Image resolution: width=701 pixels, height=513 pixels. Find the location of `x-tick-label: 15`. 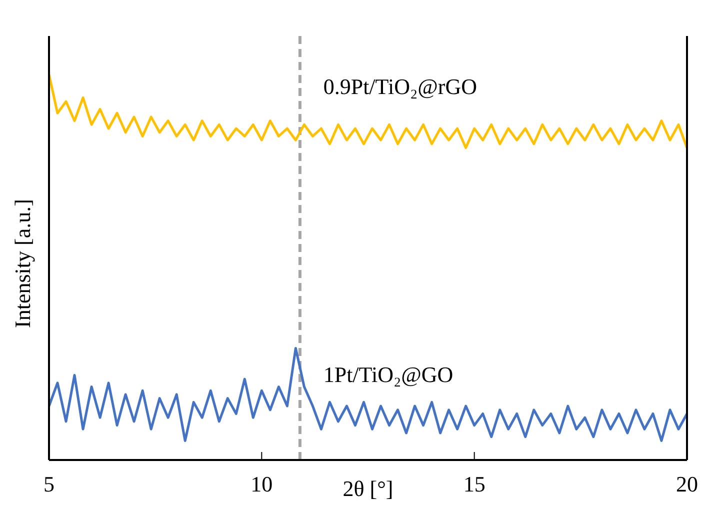

x-tick-label: 15 is located at coordinates (474, 484).